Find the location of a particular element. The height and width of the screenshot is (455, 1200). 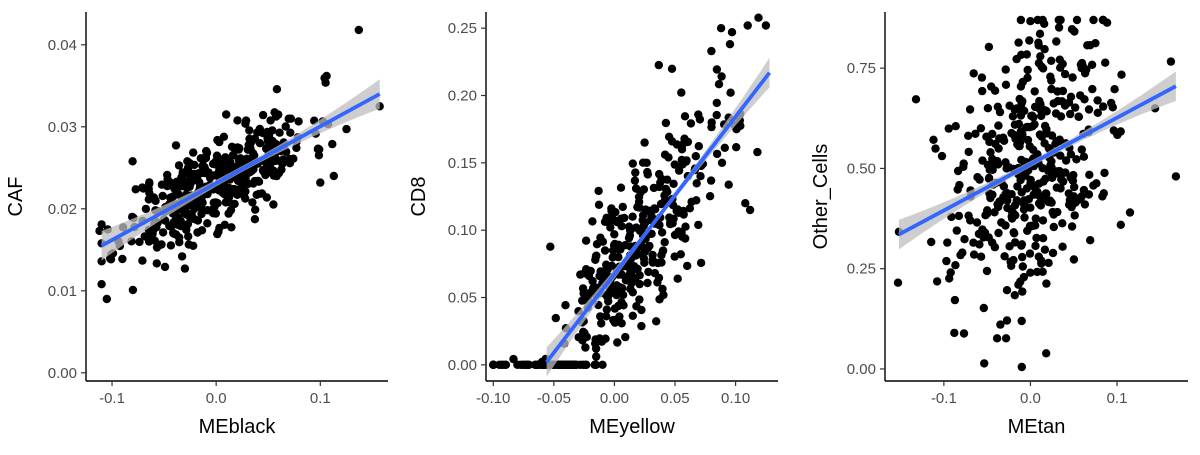

x-axis-title: MEtan is located at coordinates (1037, 427).